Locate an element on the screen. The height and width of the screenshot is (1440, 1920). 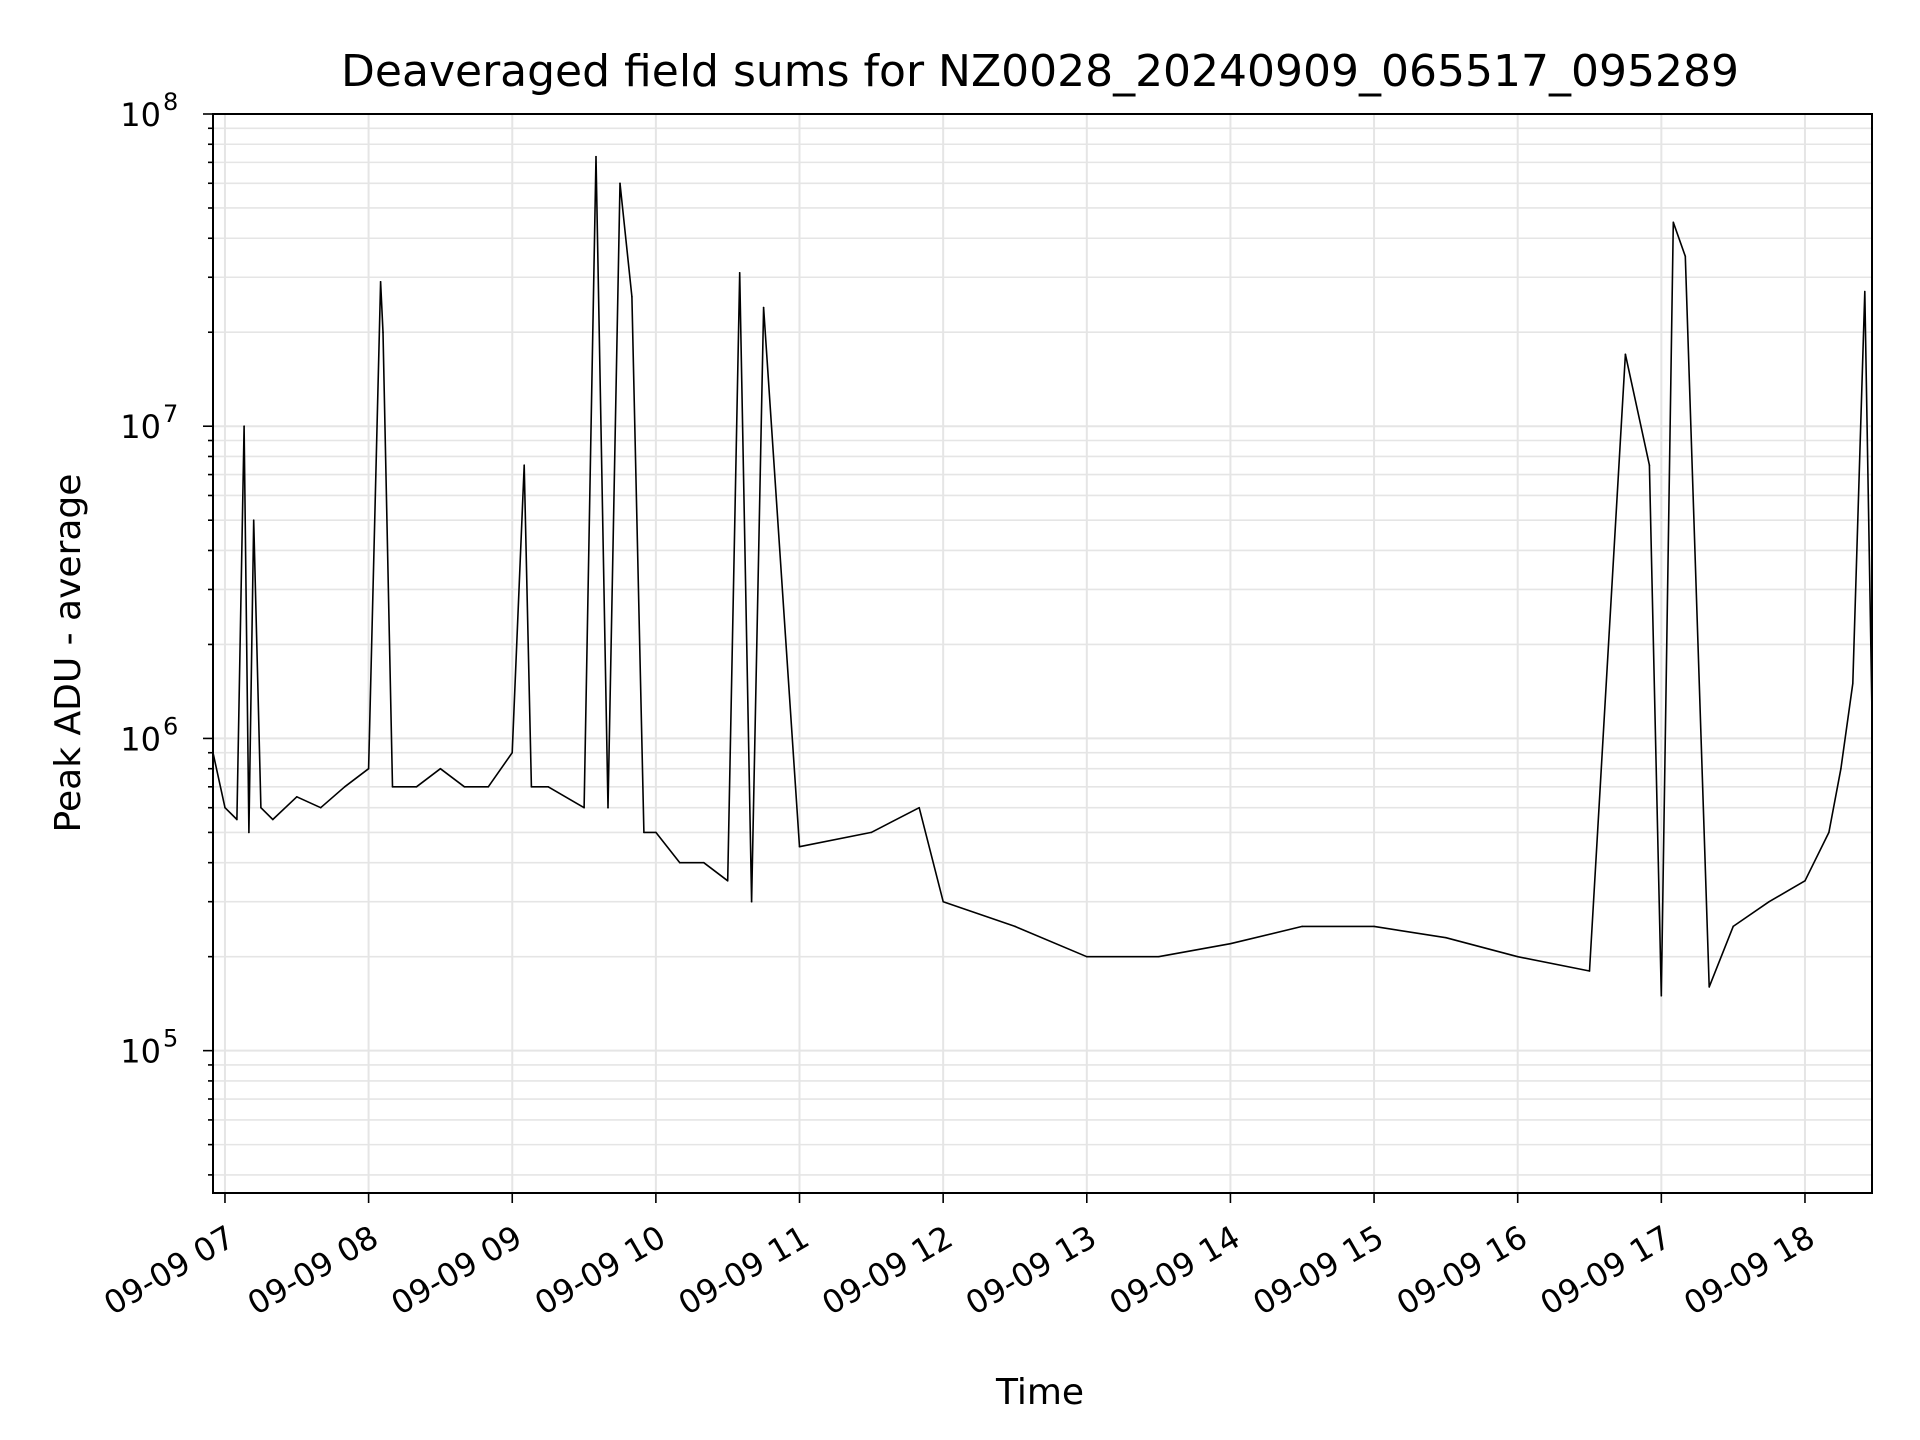
y-tick-exponent: 6 is located at coordinates (170, 726).